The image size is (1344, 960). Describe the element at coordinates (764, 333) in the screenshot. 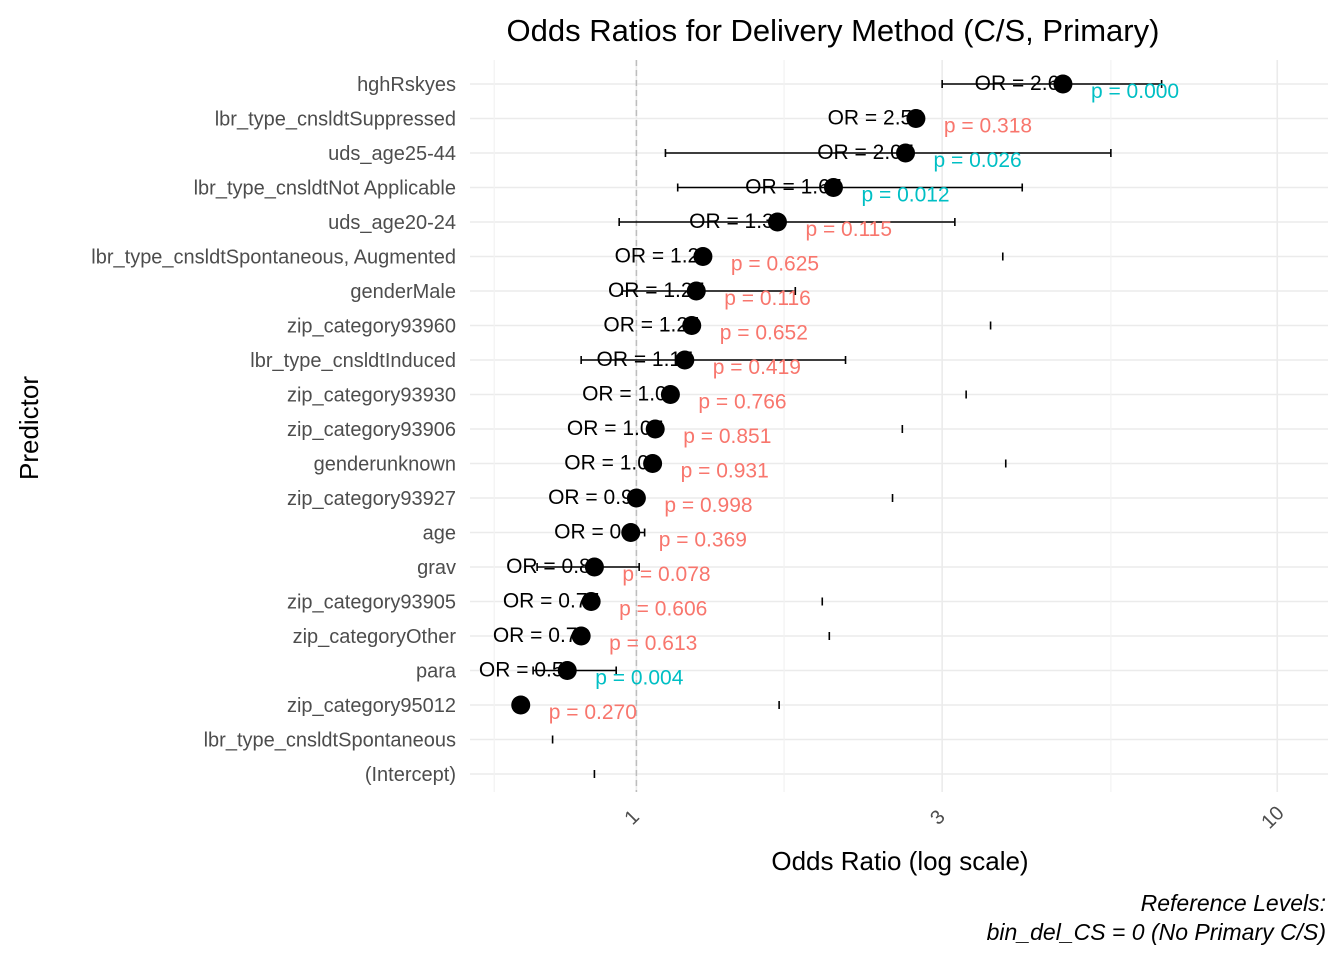

I see `p-value-label: p = 0.652` at that location.